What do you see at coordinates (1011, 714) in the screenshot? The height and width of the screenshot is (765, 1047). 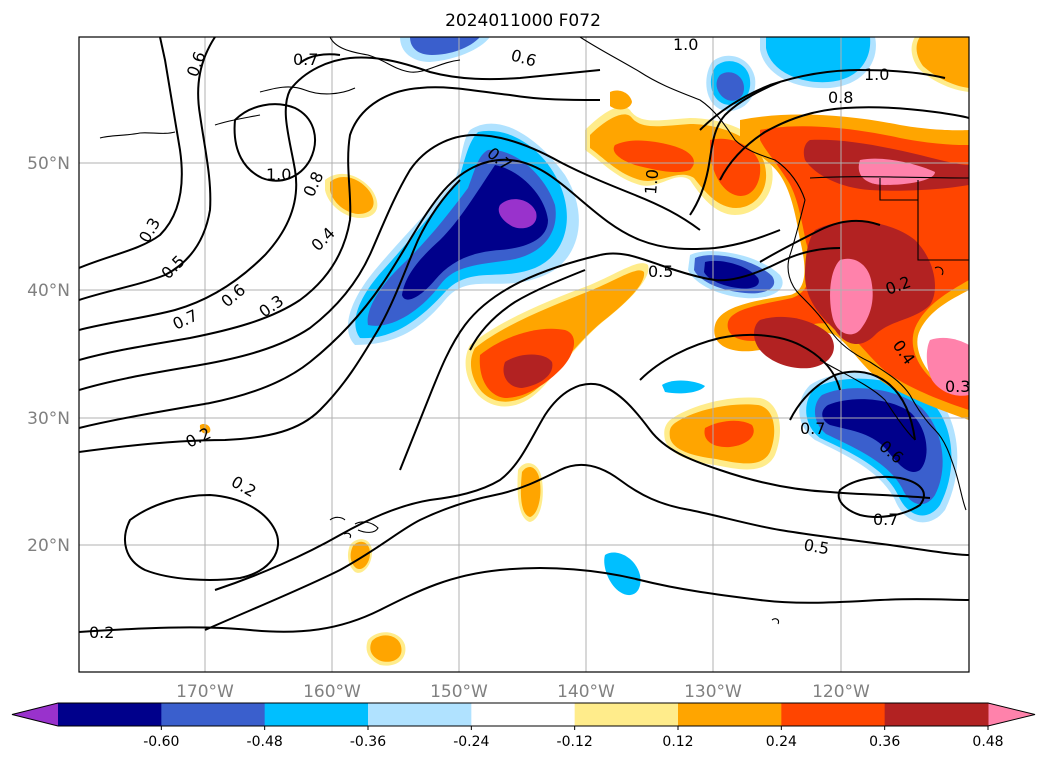 I see `colorbar-extend-high` at bounding box center [1011, 714].